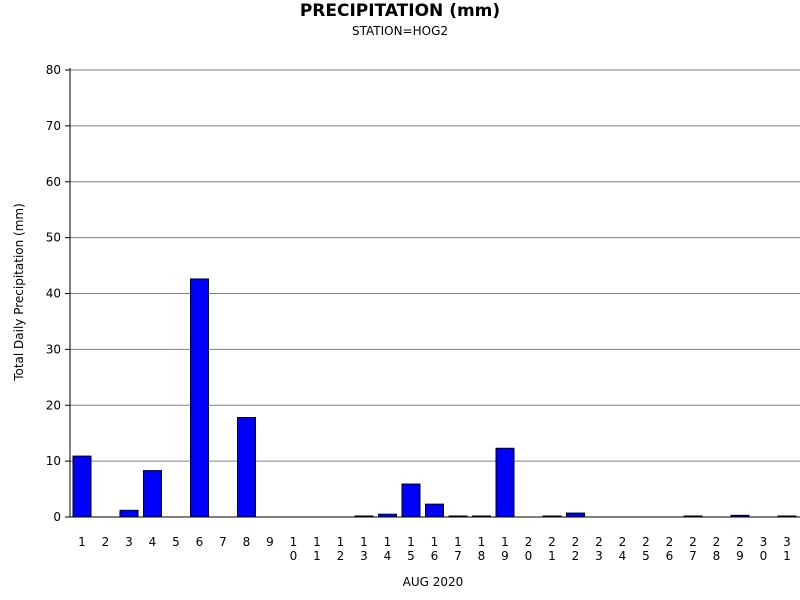 The width and height of the screenshot is (800, 600). Describe the element at coordinates (53, 294) in the screenshot. I see `y-tick-label: 40` at that location.